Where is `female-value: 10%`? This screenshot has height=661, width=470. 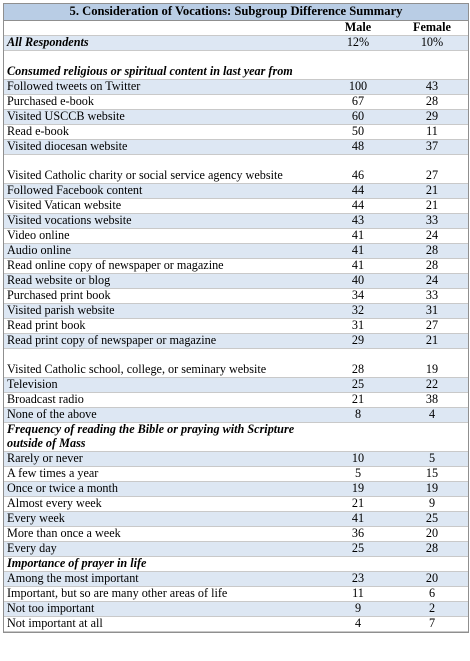
female-value: 10% is located at coordinates (432, 41).